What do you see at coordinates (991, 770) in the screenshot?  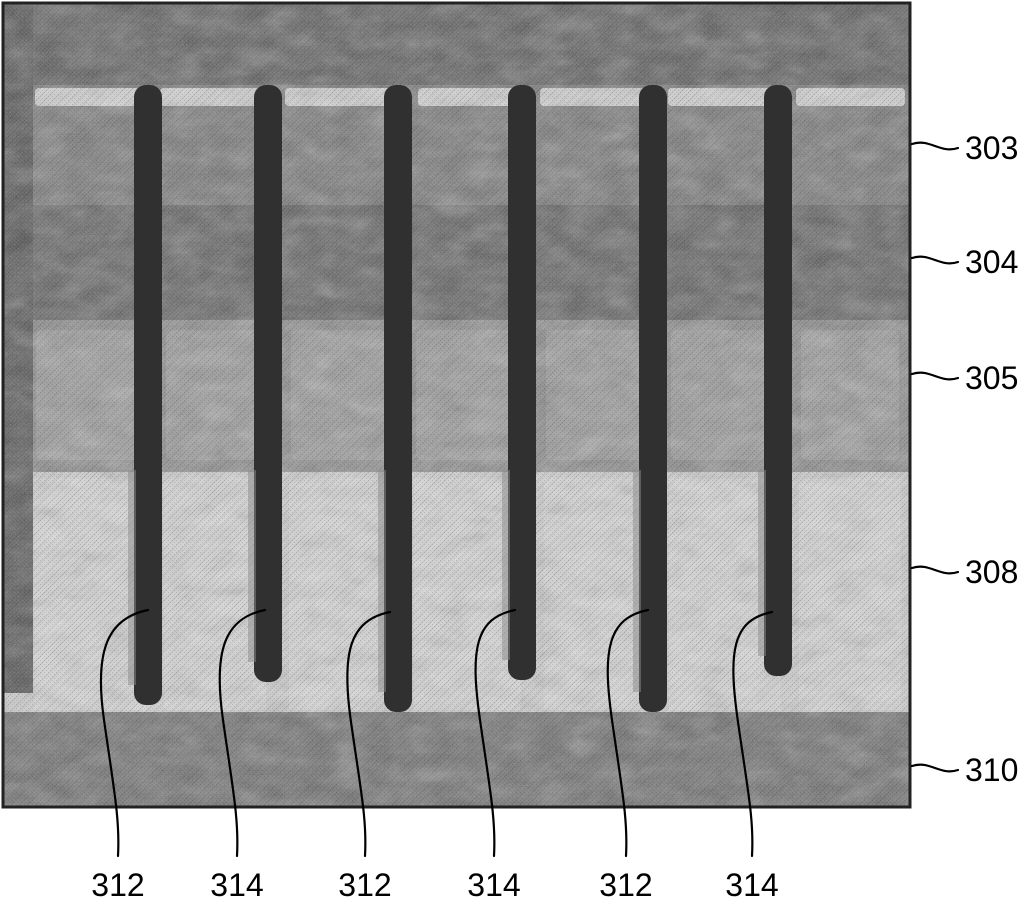 I see `ref-label-310: 310` at bounding box center [991, 770].